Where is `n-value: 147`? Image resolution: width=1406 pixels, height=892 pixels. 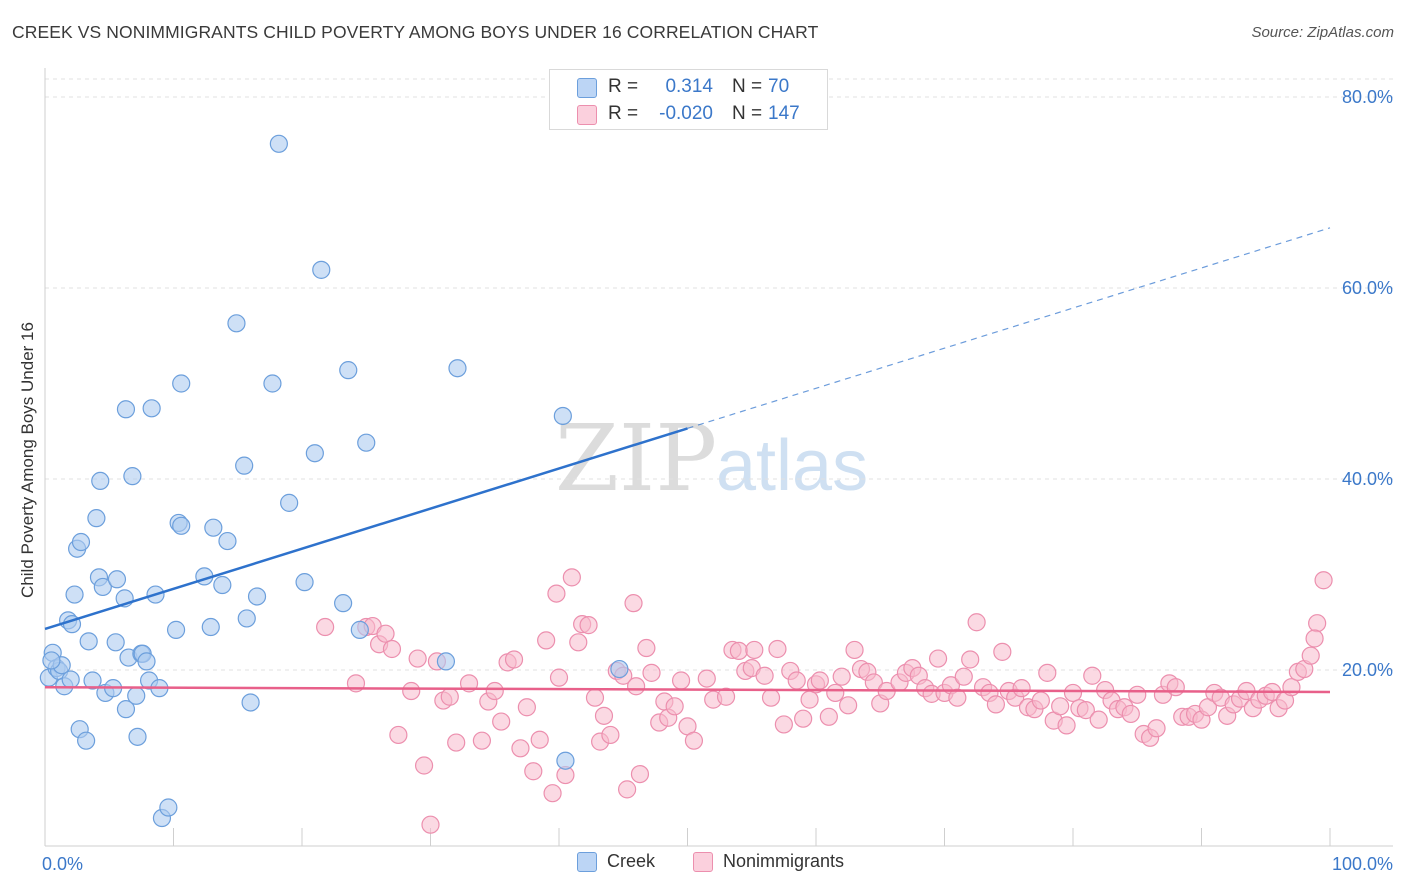
n-value: 147 is located at coordinates (784, 113).